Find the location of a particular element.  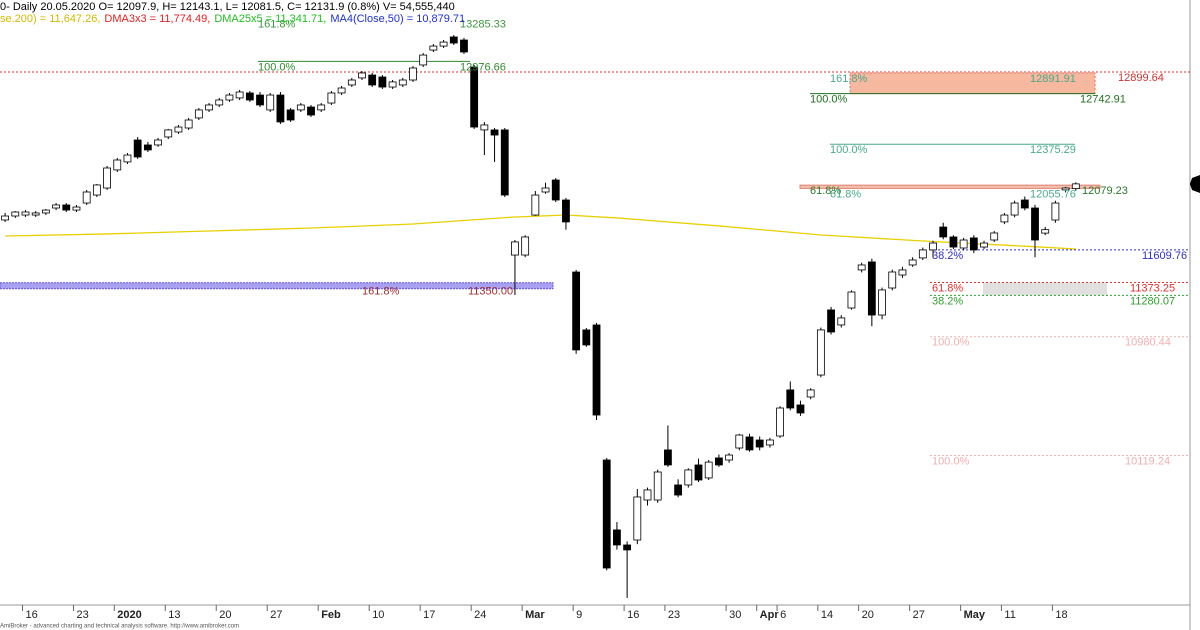

level-value: 11609.76 is located at coordinates (1164, 256).